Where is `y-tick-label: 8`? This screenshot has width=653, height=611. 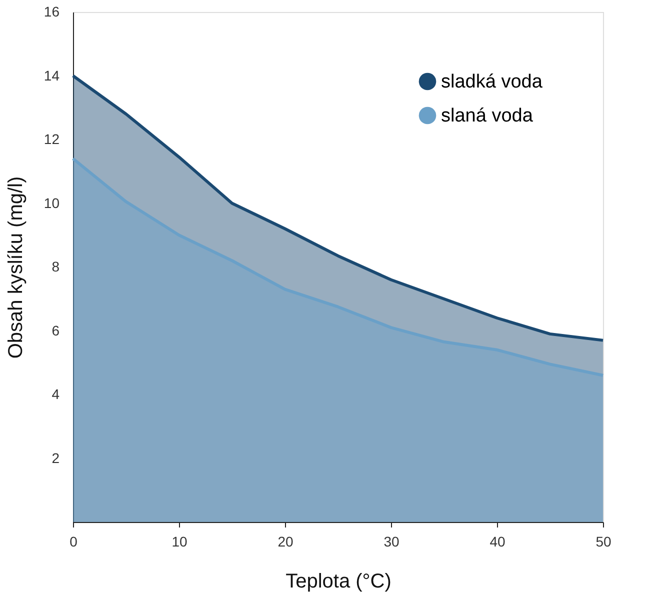
y-tick-label: 8 is located at coordinates (56, 266).